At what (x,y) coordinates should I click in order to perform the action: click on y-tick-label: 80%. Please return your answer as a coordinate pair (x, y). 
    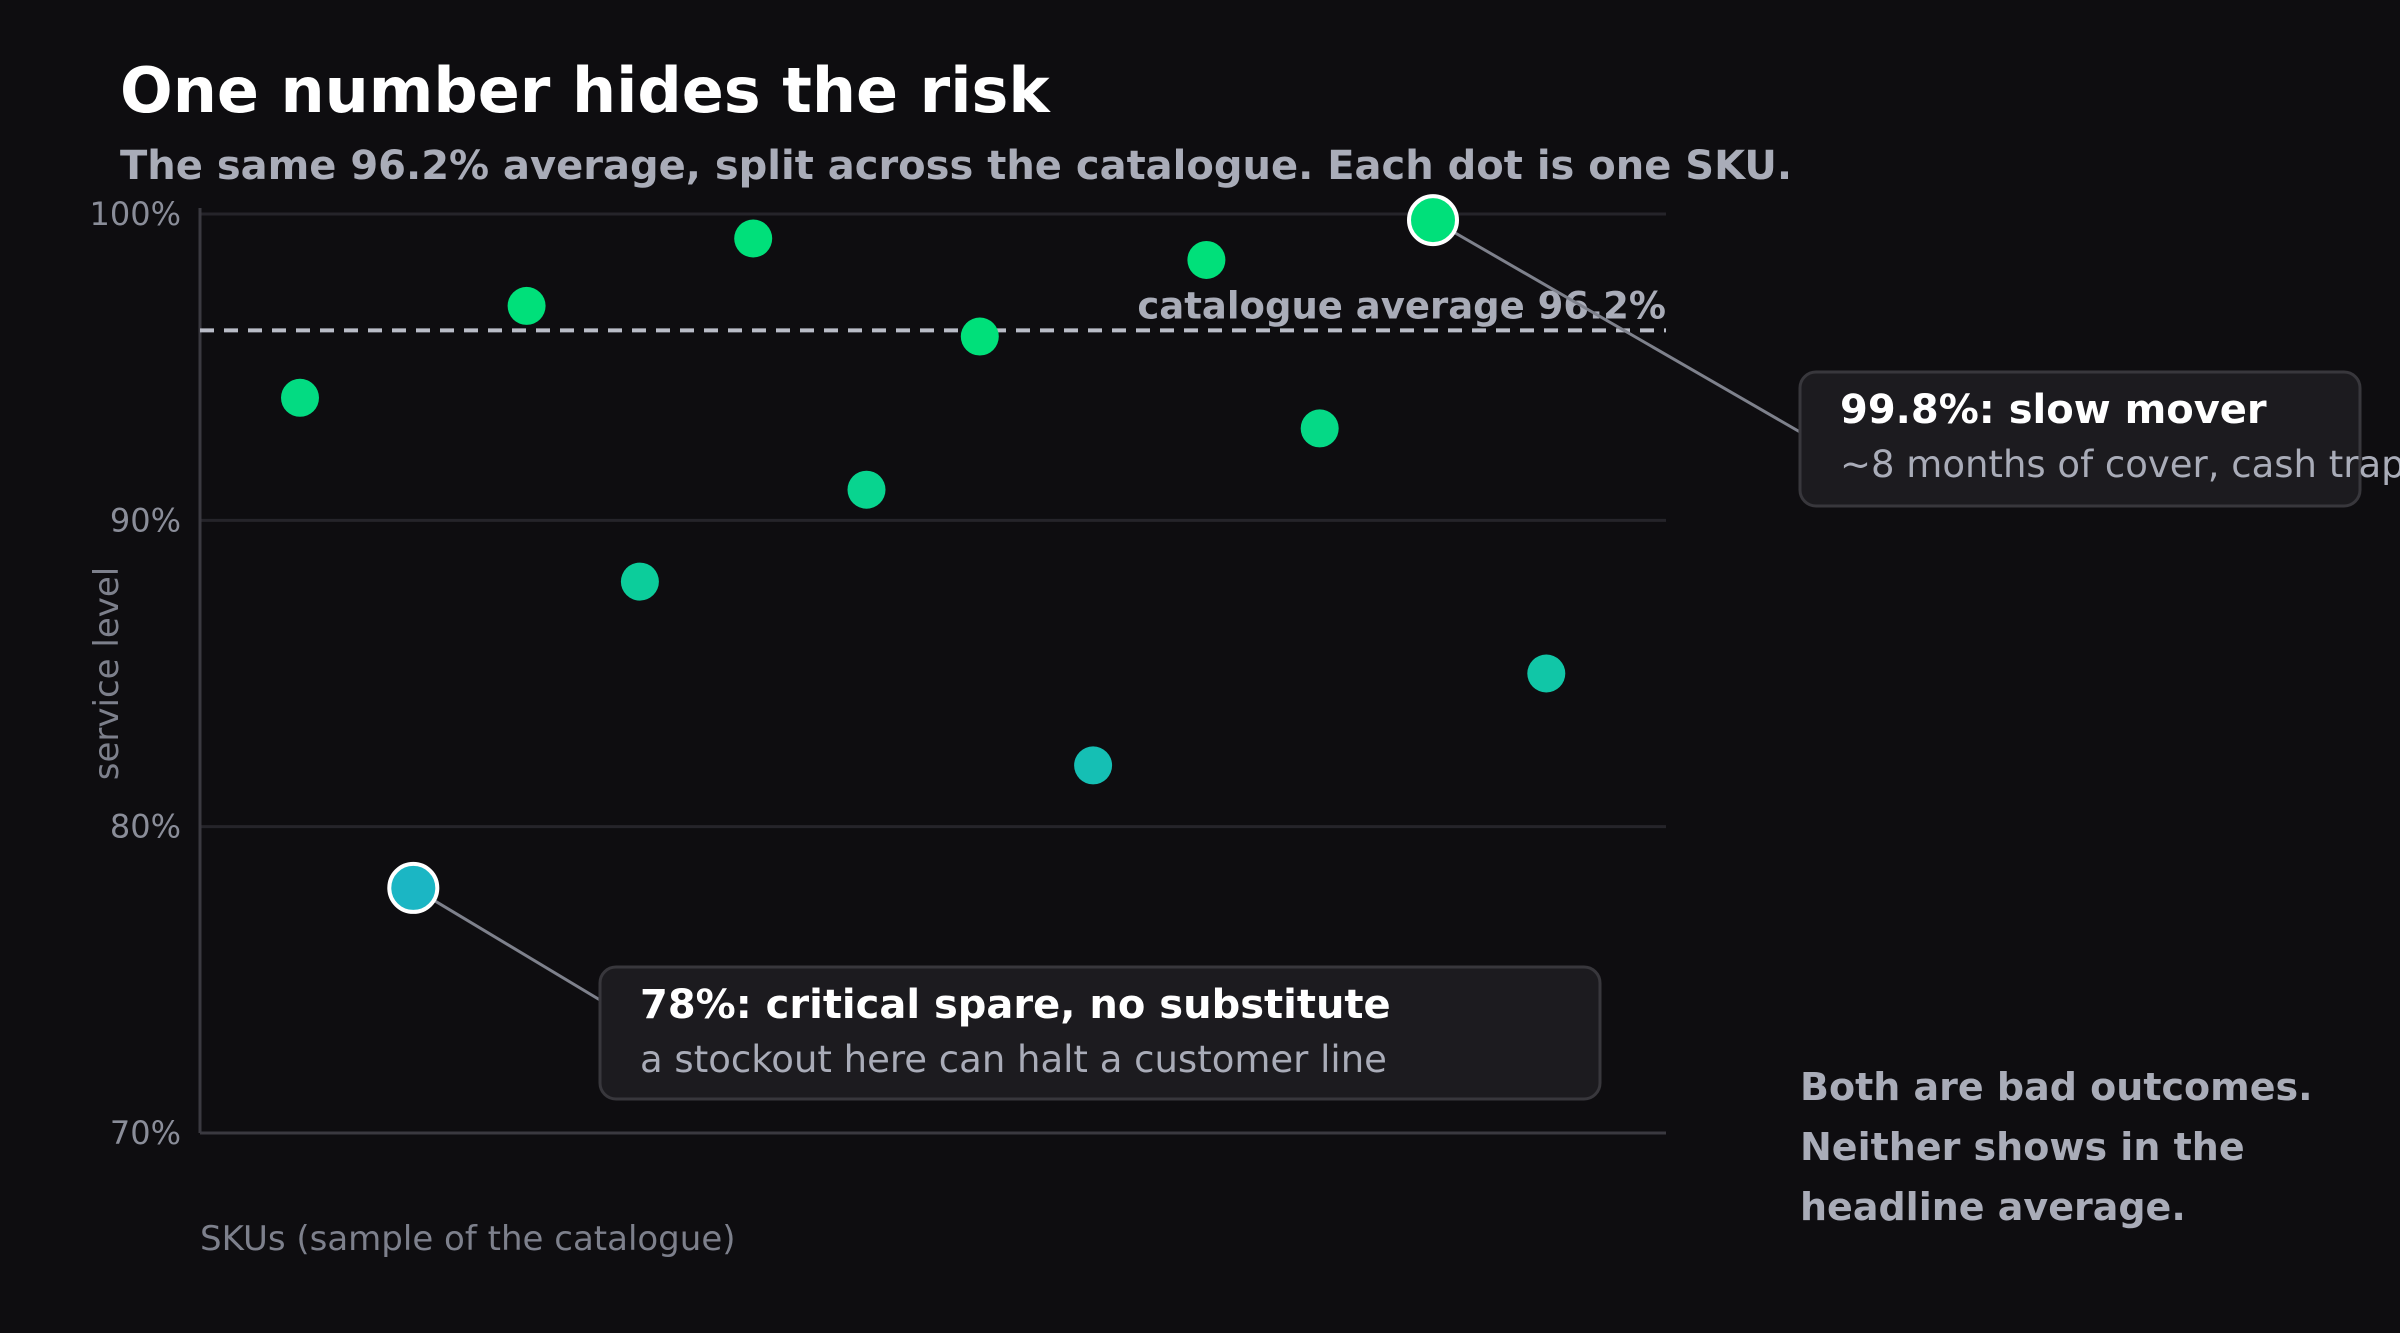
    Looking at the image, I should click on (145, 827).